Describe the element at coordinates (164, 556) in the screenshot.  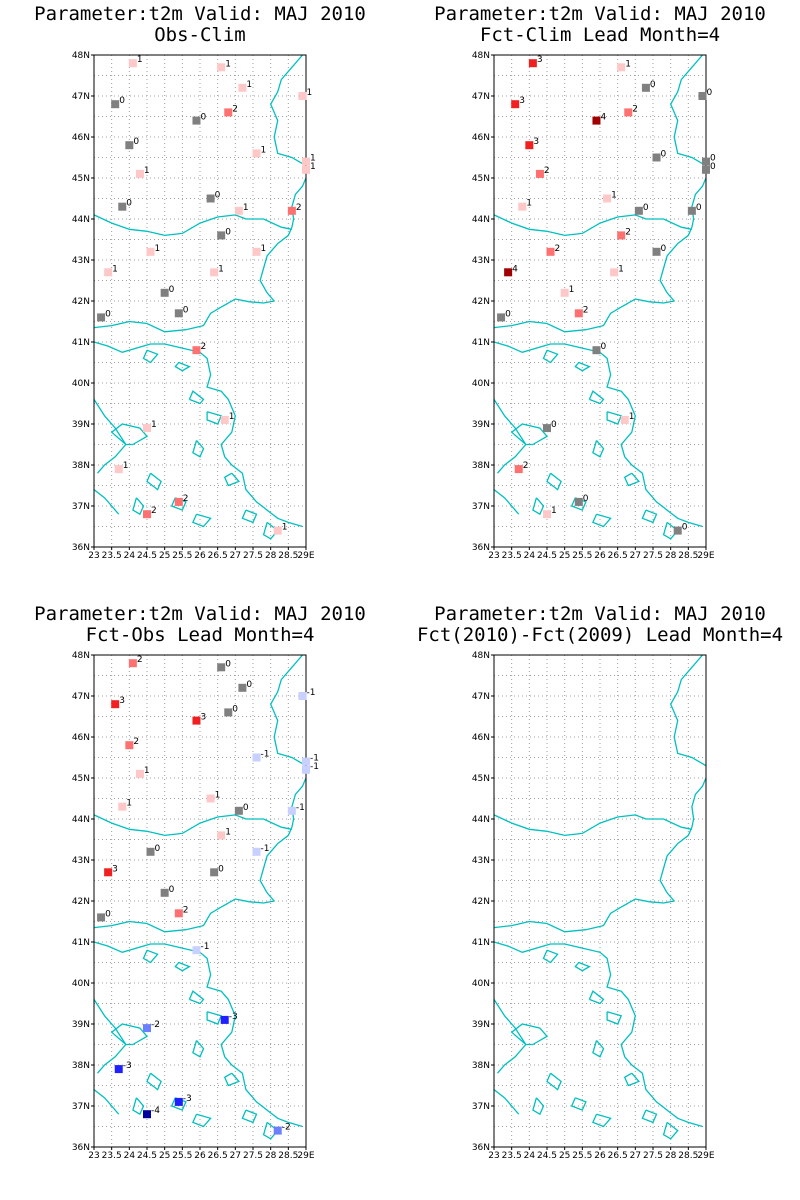
I see `lon-label: 25` at that location.